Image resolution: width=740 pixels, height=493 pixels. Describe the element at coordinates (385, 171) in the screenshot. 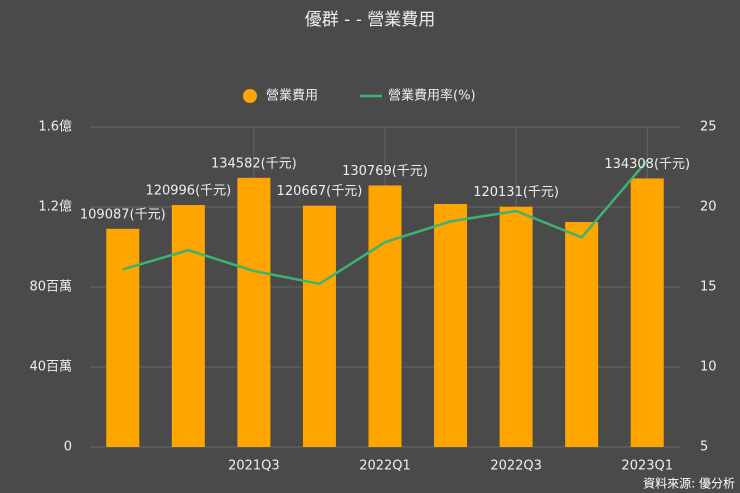

I see `data-label: 130769(千元)` at that location.